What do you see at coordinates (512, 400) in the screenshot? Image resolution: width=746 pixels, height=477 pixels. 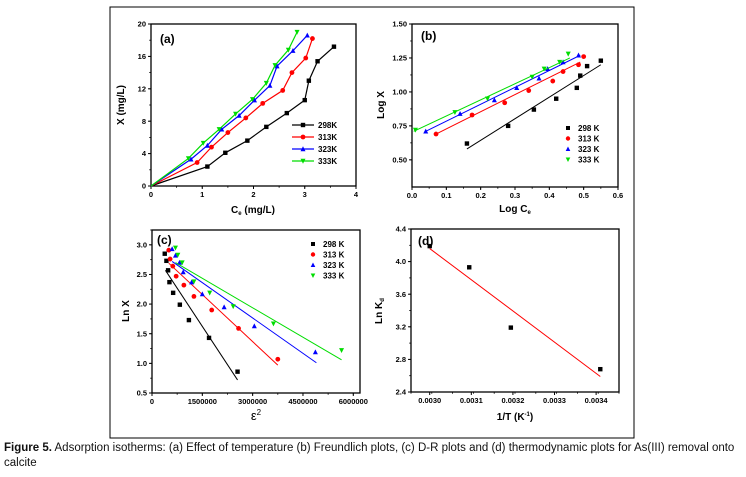 I see `x-tick-label: 0.0032` at bounding box center [512, 400].